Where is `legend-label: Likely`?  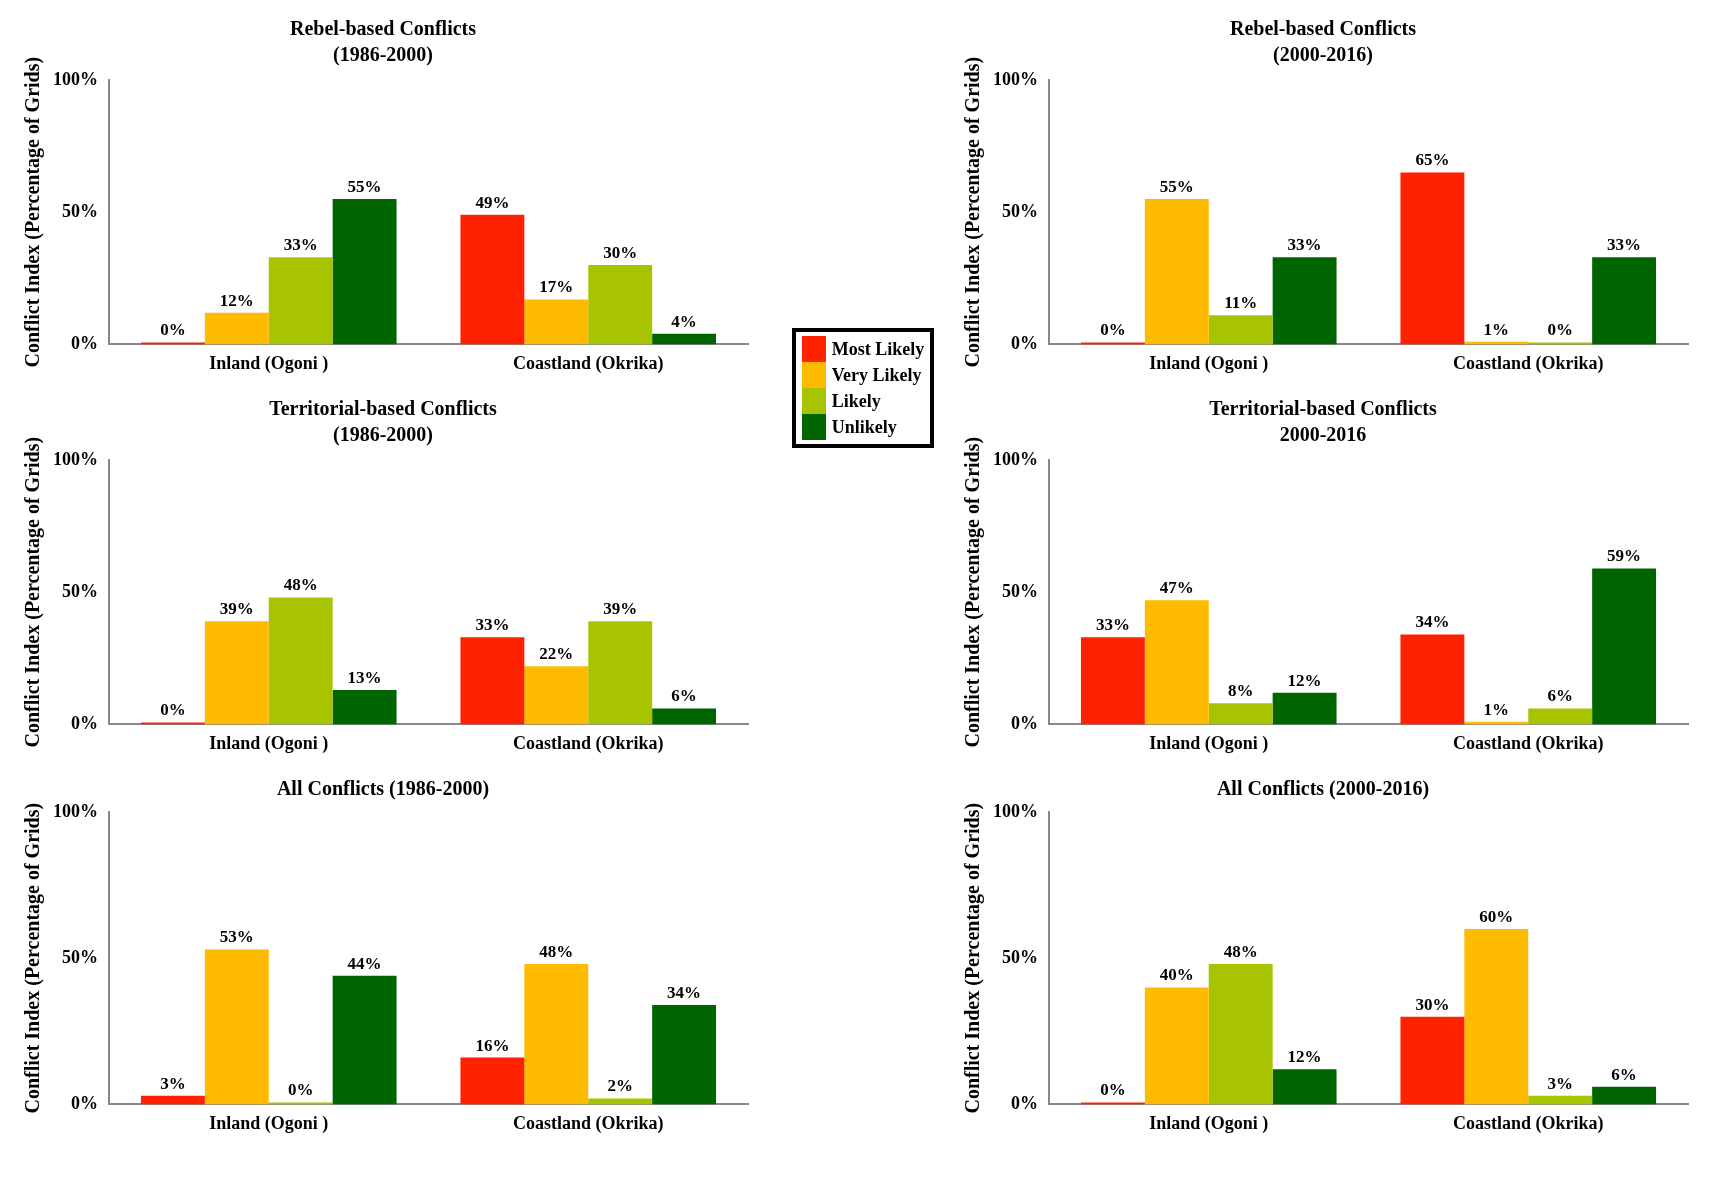
legend-label: Likely is located at coordinates (856, 401).